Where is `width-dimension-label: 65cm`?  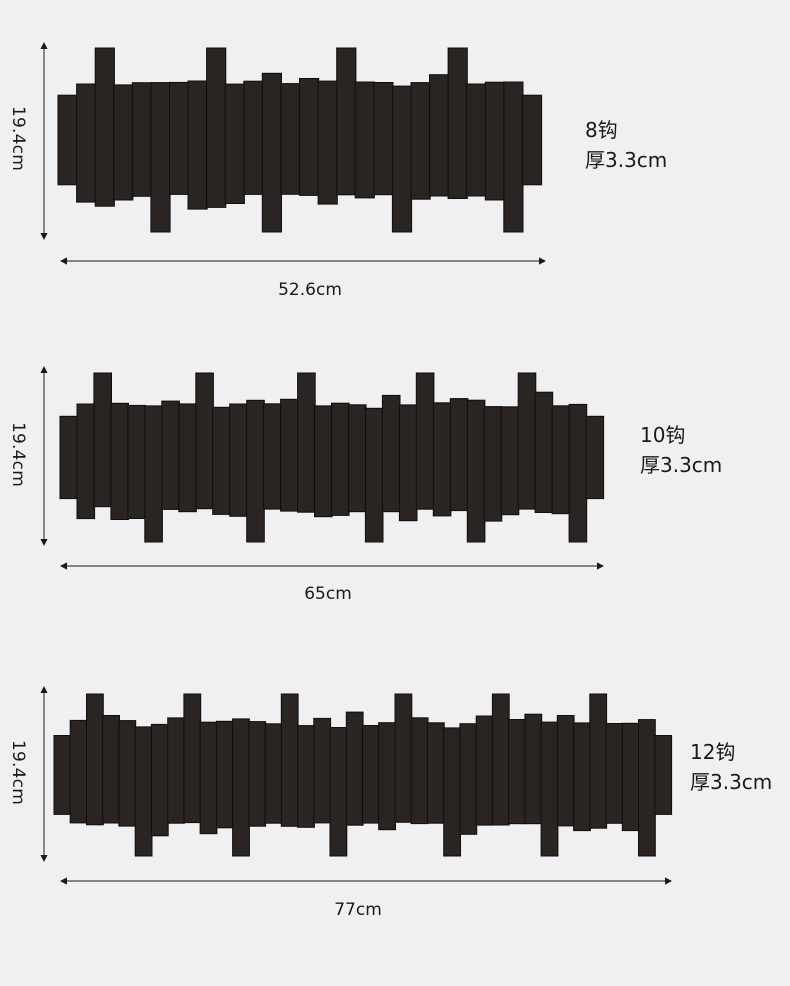
width-dimension-label: 65cm is located at coordinates (328, 594).